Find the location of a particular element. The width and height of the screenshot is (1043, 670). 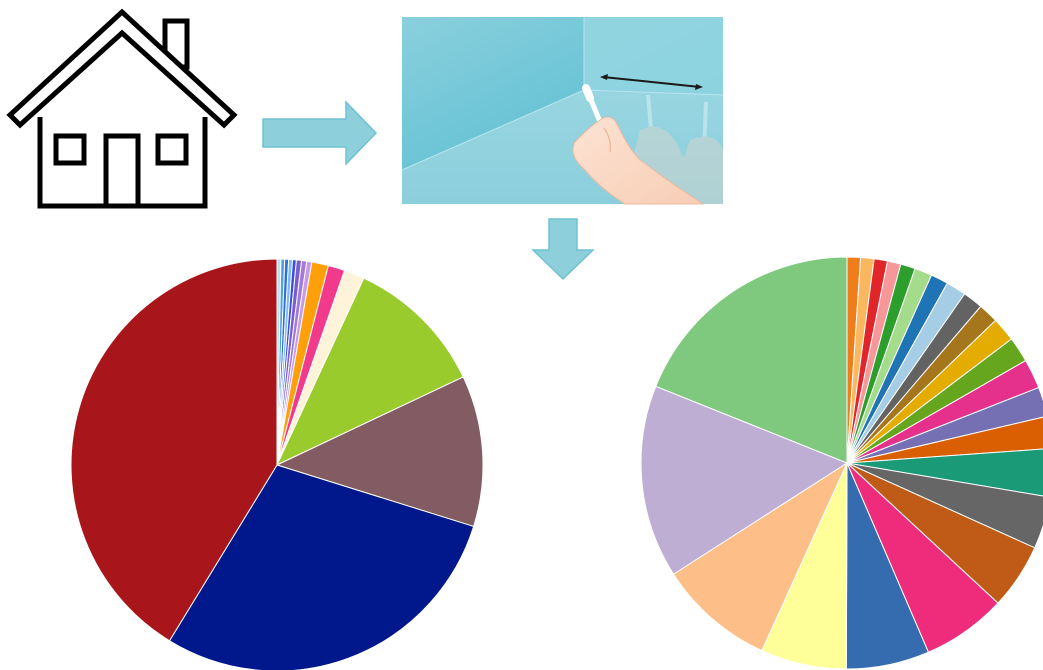

house-icon is located at coordinates (122, 108).